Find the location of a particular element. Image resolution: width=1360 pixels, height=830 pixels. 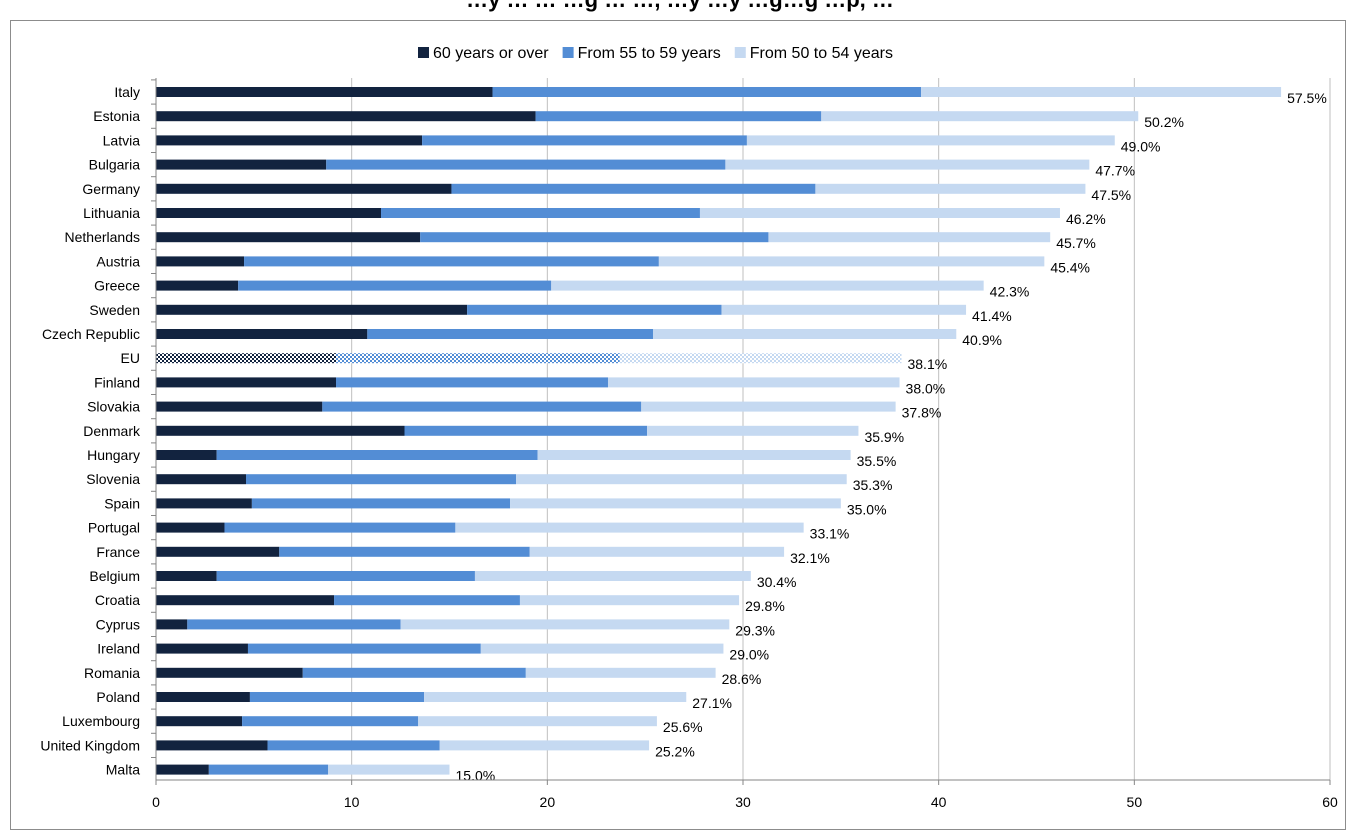

category-label: Romania is located at coordinates (112, 673).